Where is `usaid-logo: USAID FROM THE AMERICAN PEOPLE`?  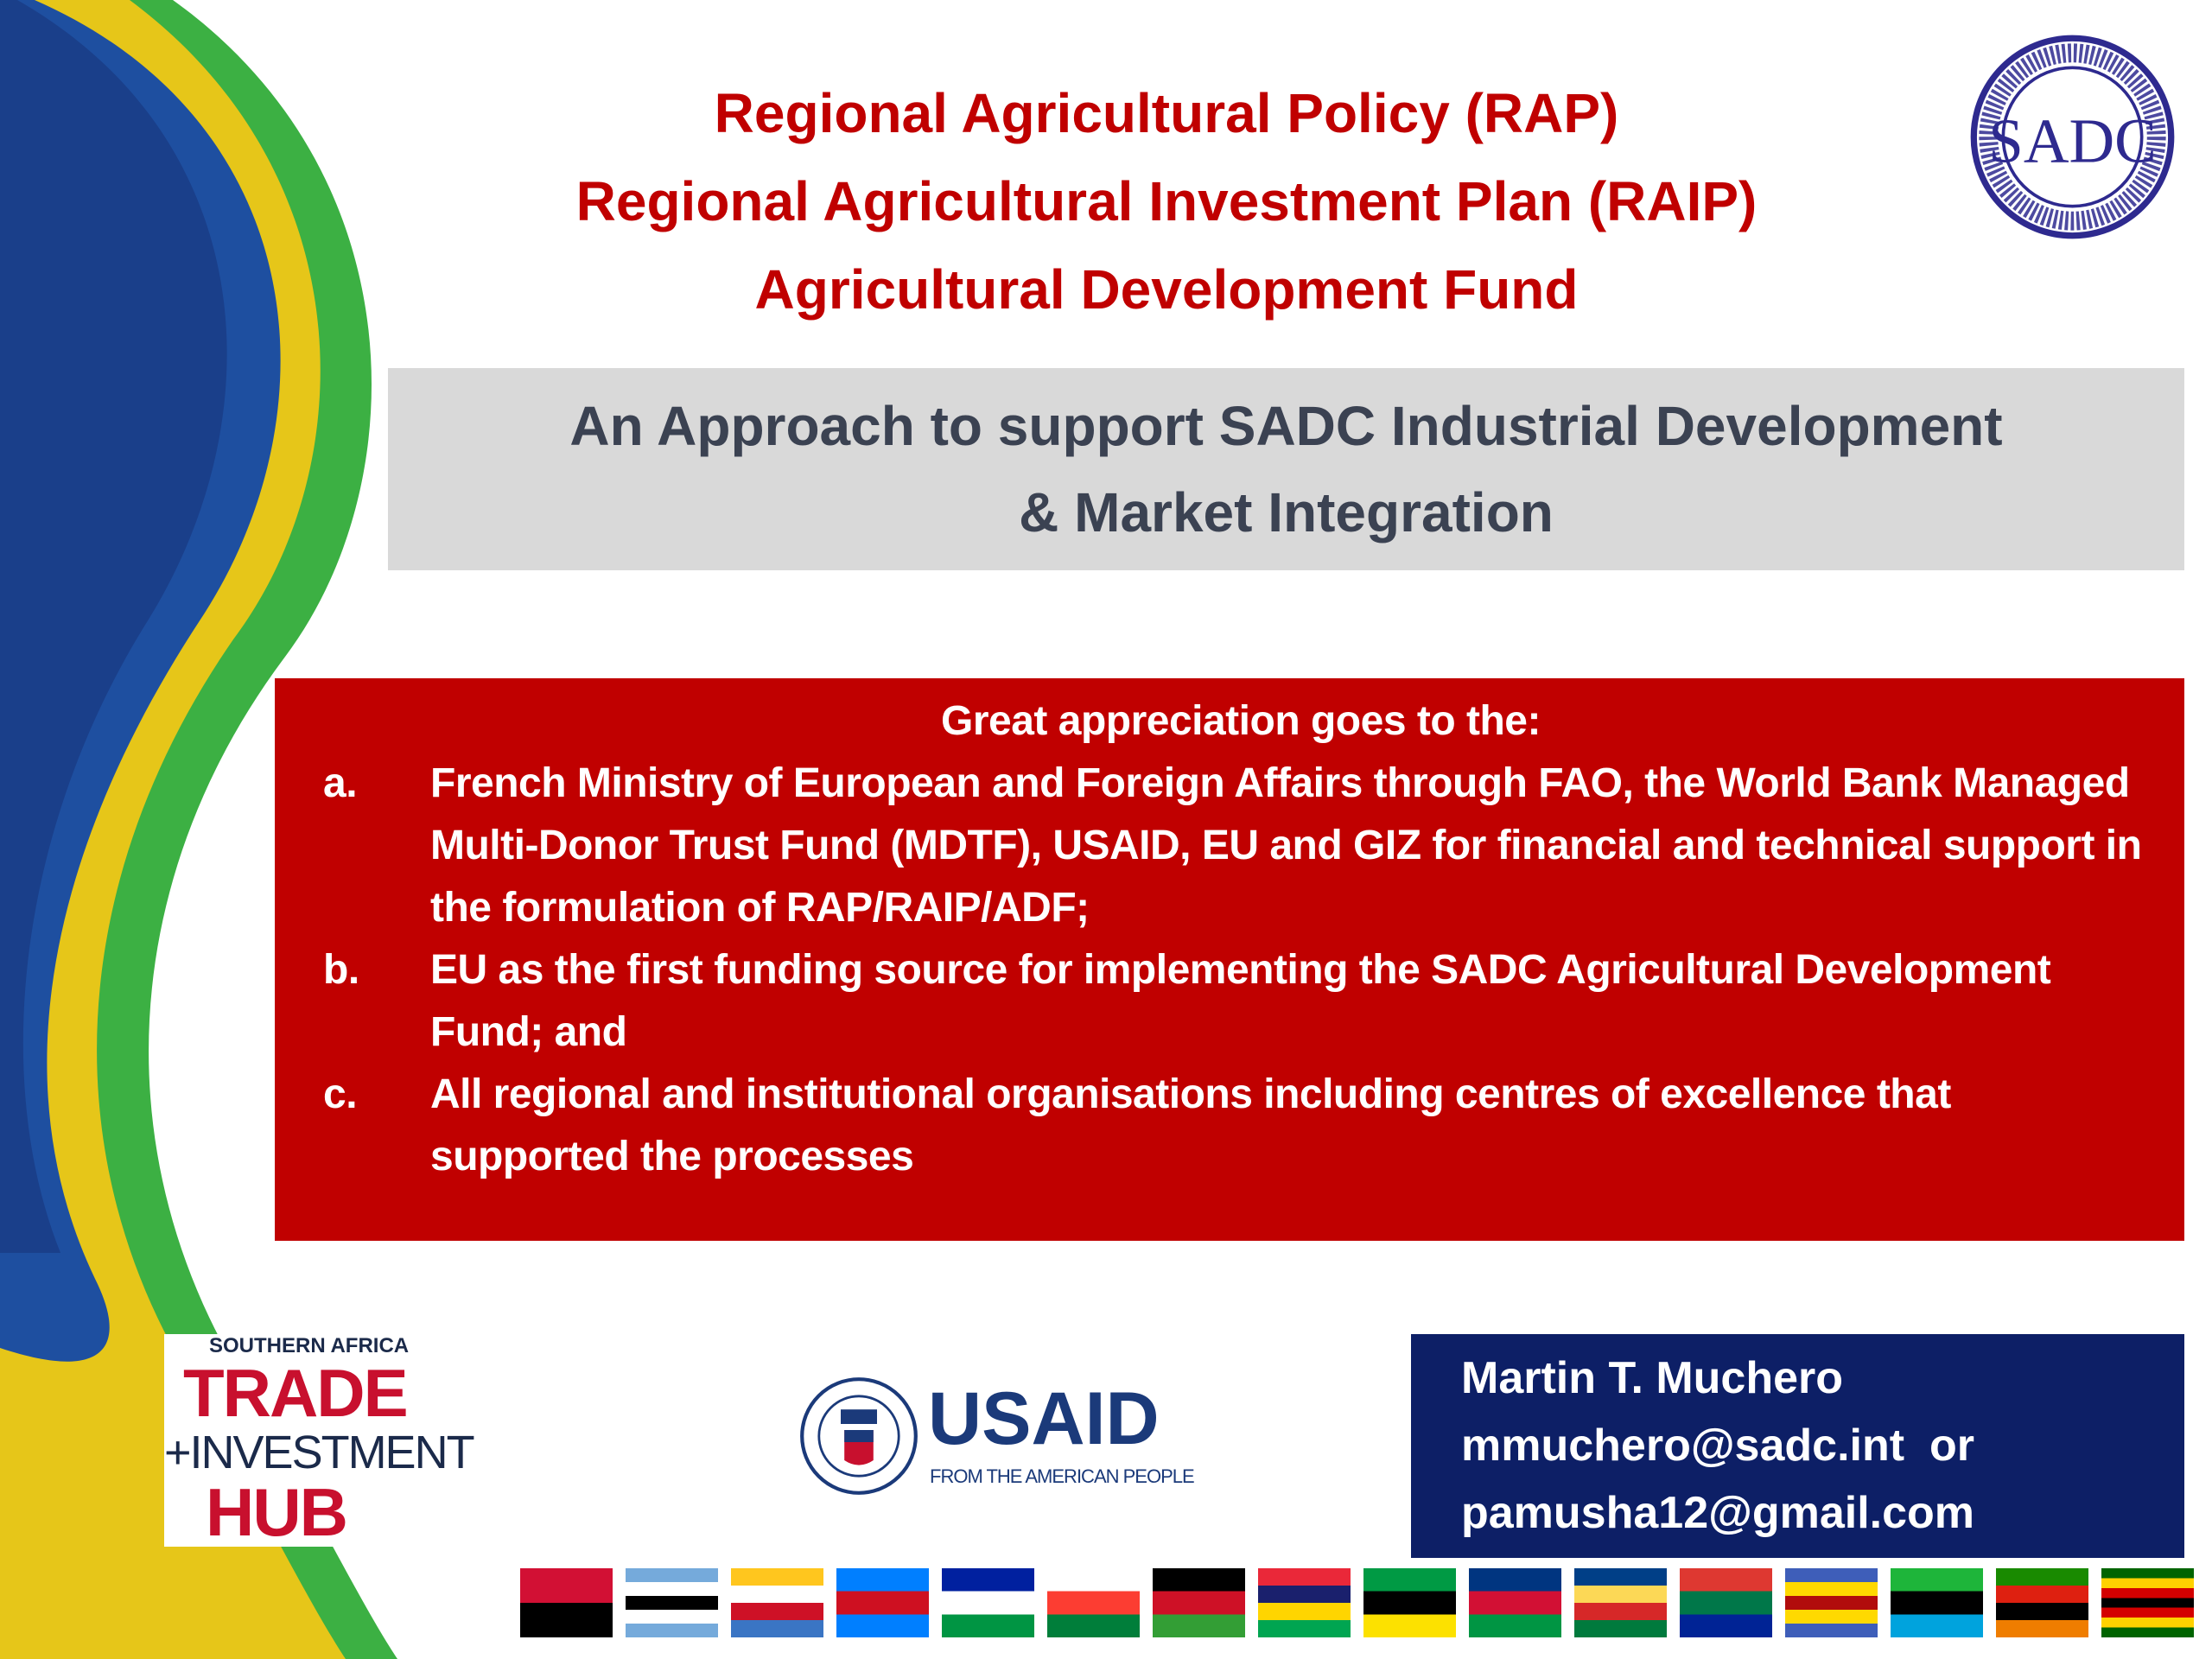 usaid-logo: USAID FROM THE AMERICAN PEOPLE is located at coordinates (1005, 1438).